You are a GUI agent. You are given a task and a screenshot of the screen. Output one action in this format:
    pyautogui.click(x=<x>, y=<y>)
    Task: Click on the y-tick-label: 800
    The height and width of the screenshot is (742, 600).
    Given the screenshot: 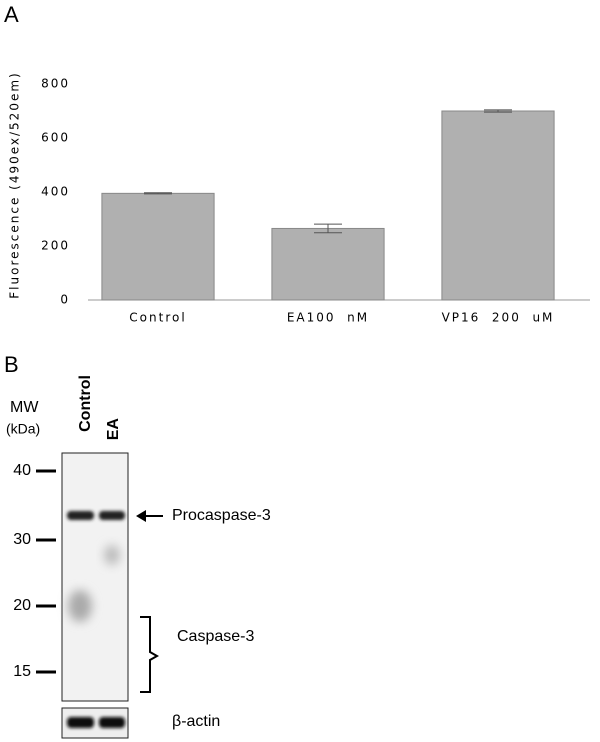 What is the action you would take?
    pyautogui.click(x=55, y=84)
    